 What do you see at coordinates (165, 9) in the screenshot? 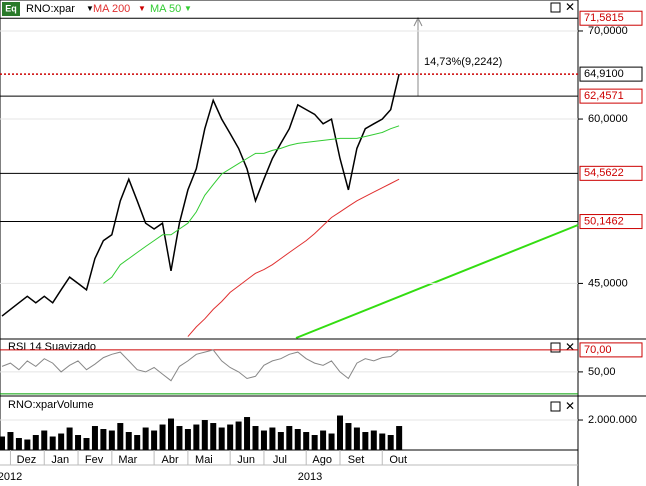
I see `legend-entry: MA 50` at bounding box center [165, 9].